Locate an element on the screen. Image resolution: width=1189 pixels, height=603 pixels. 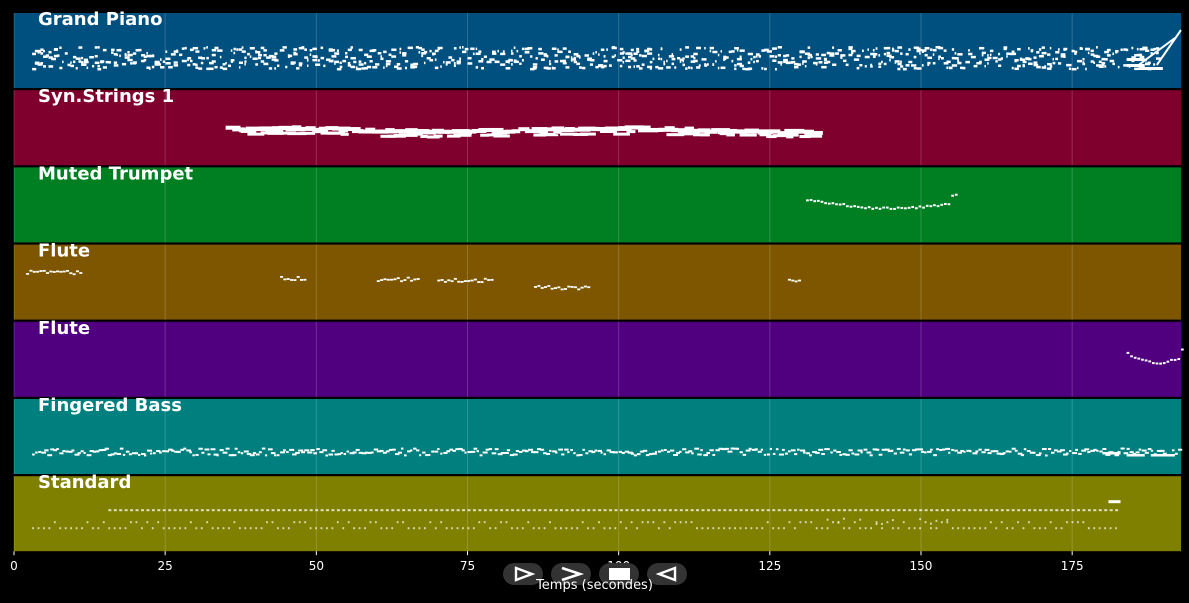
stop-button is located at coordinates (619, 574).